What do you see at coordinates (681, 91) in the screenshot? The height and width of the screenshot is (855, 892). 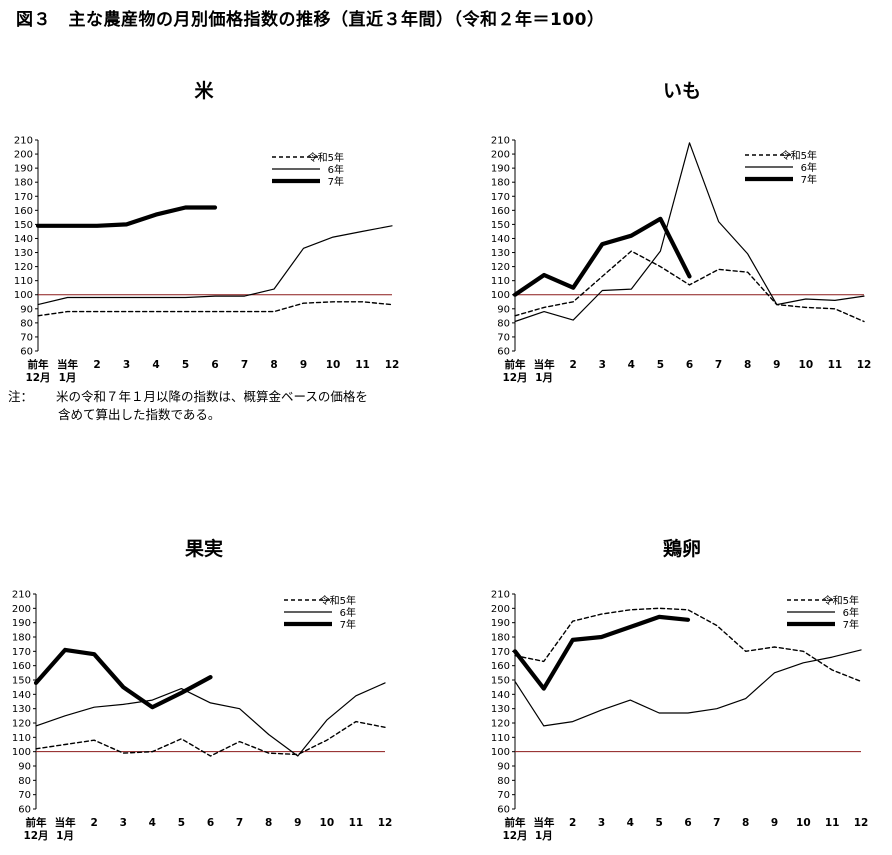 I see `panel-title-potato: いも` at bounding box center [681, 91].